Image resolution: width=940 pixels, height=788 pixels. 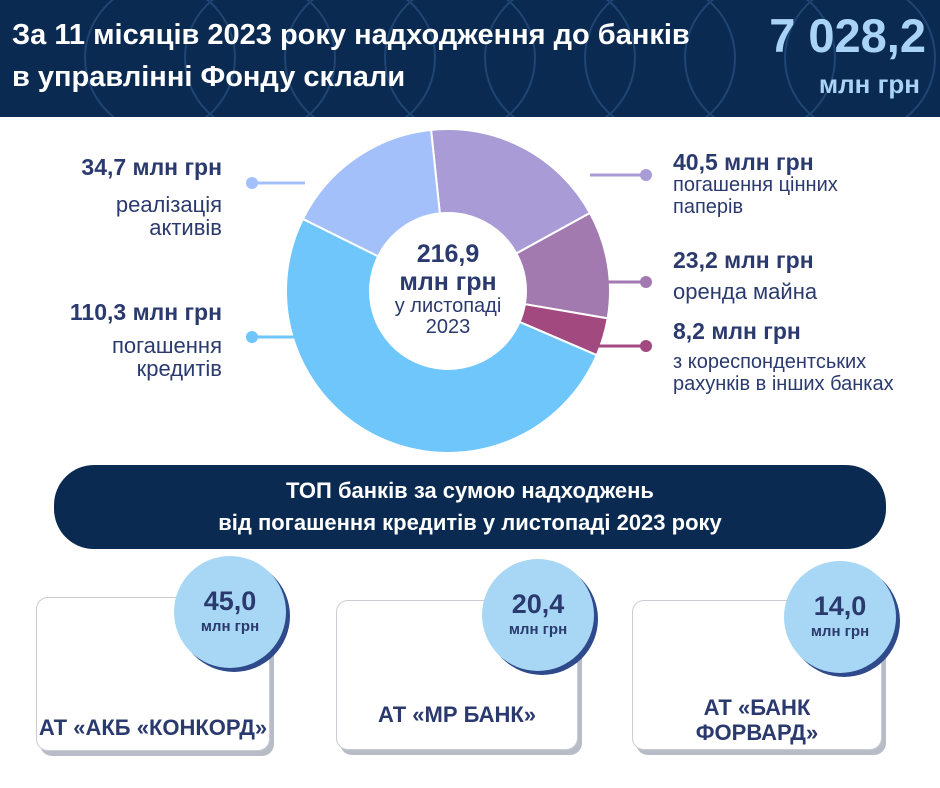 I want to click on center-unit: млн грн, so click(x=448, y=282).